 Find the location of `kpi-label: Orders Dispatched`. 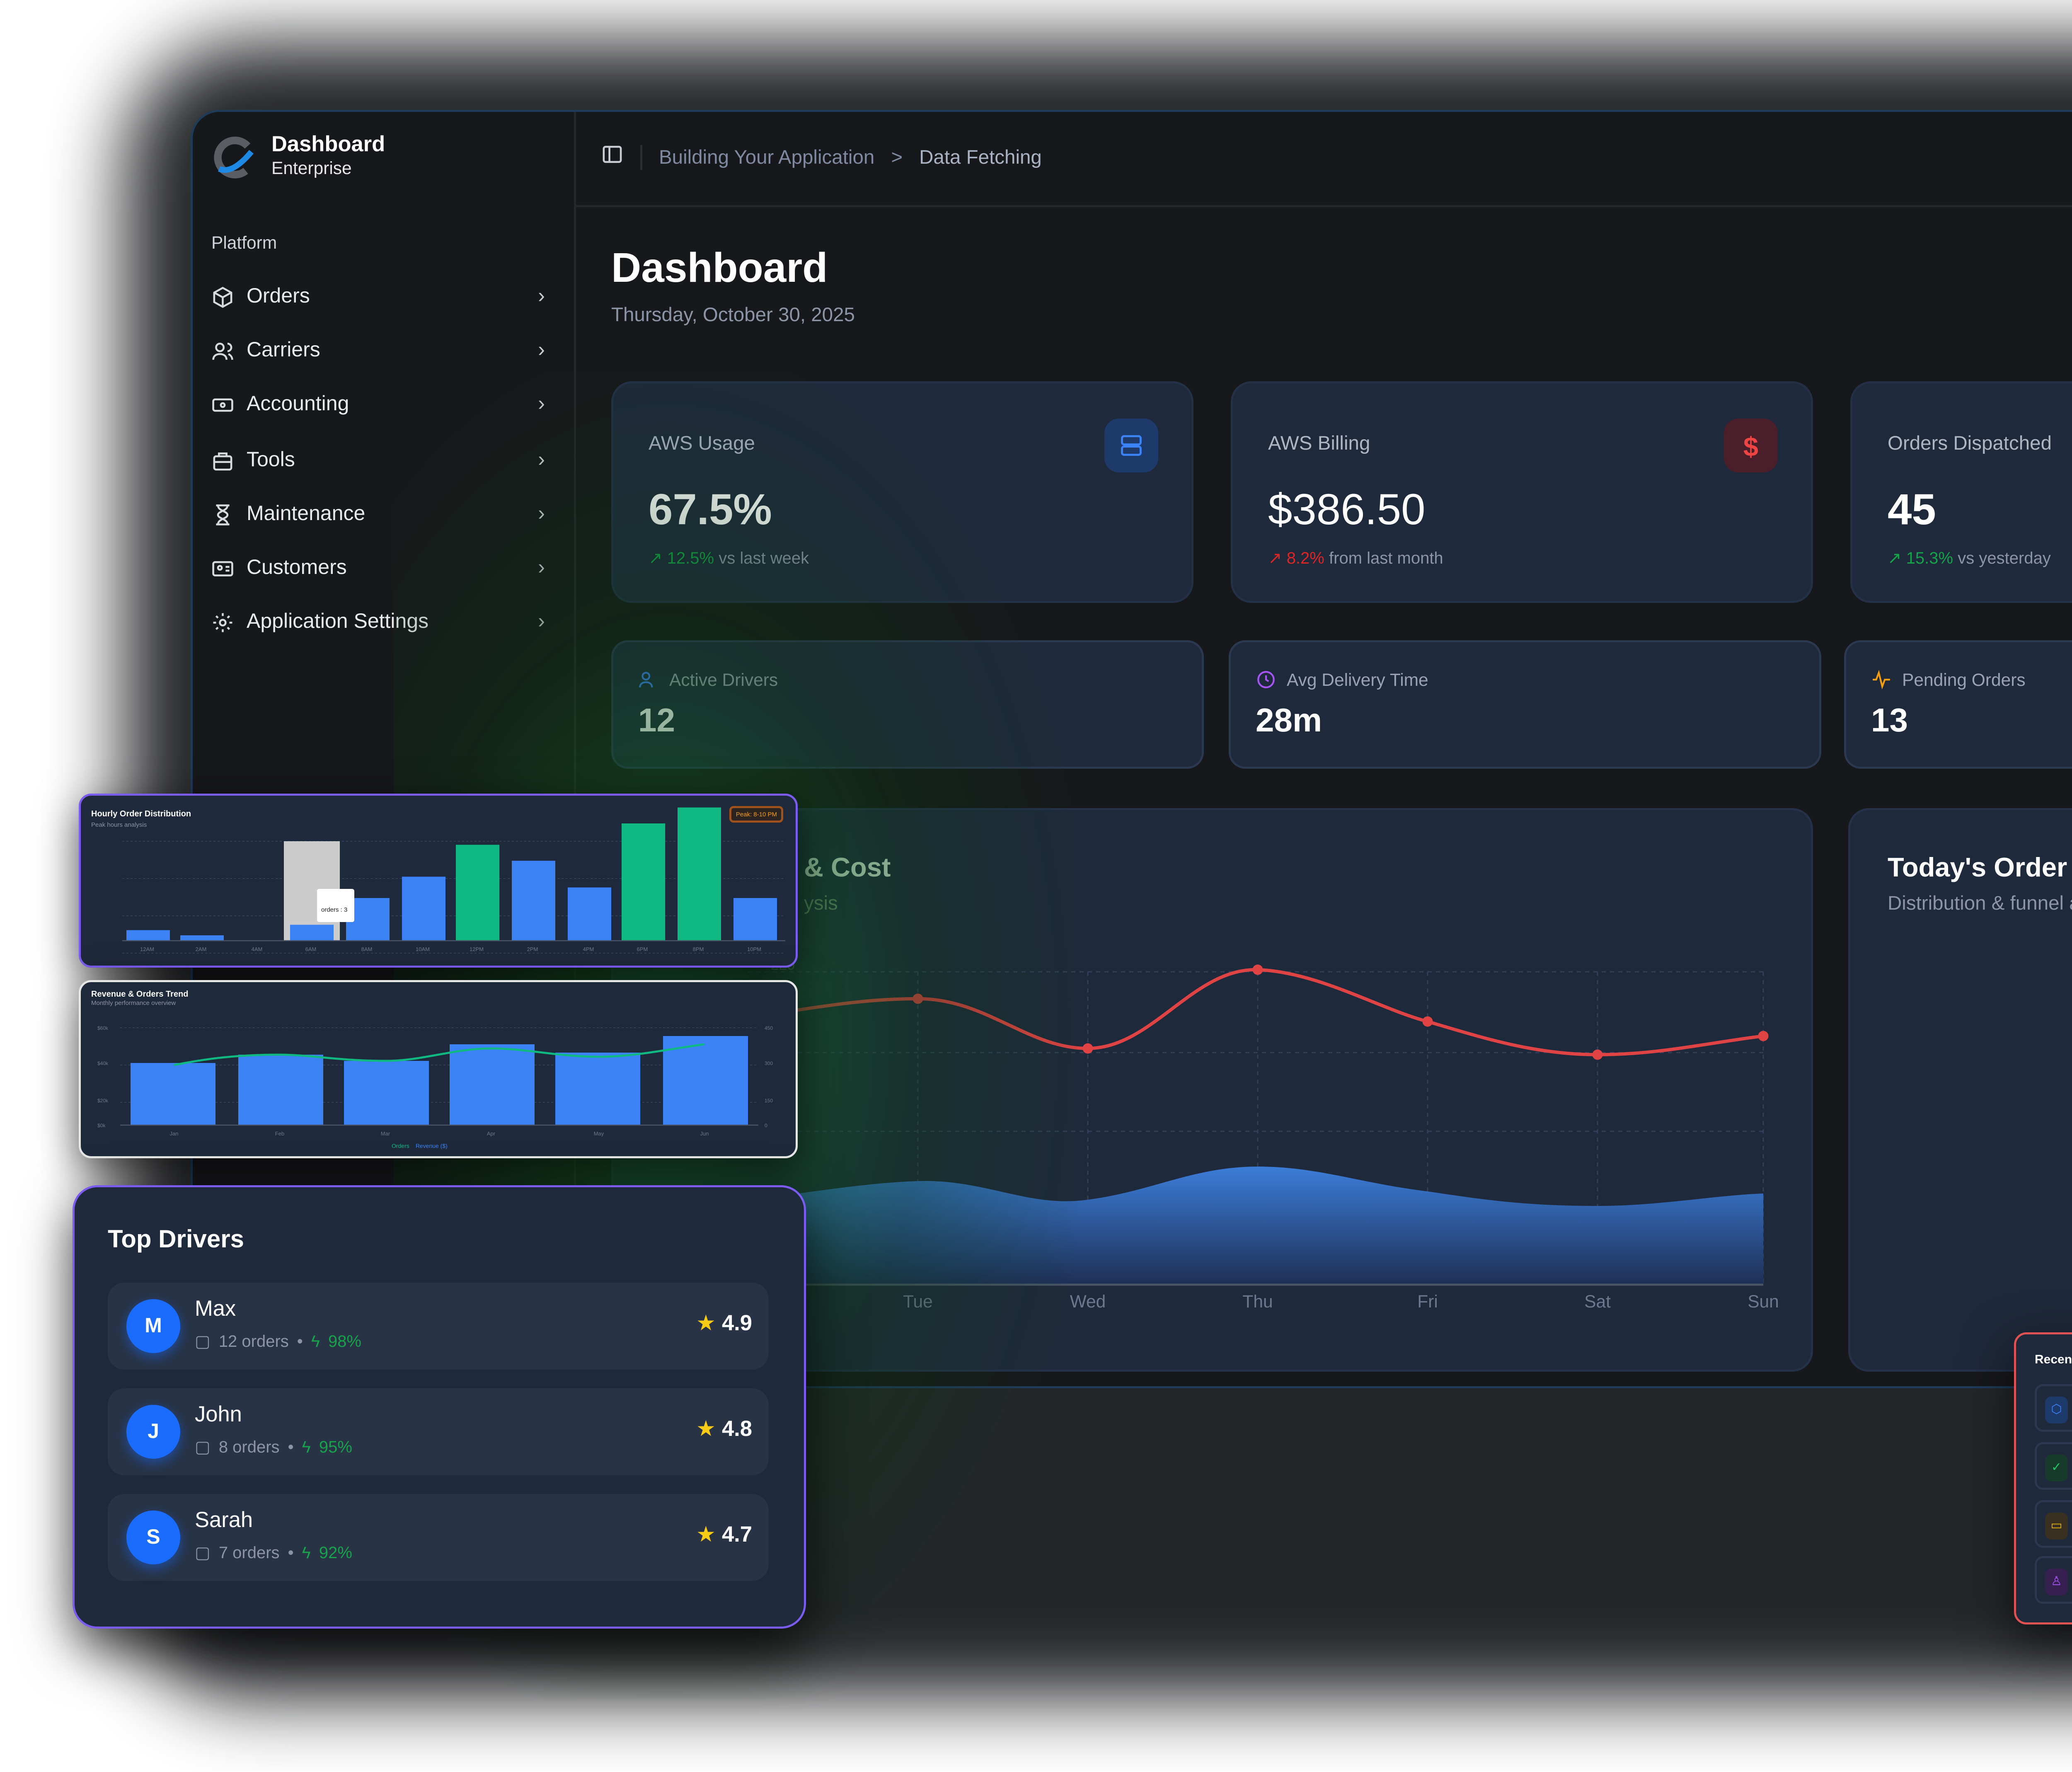

kpi-label: Orders Dispatched is located at coordinates (1970, 444).